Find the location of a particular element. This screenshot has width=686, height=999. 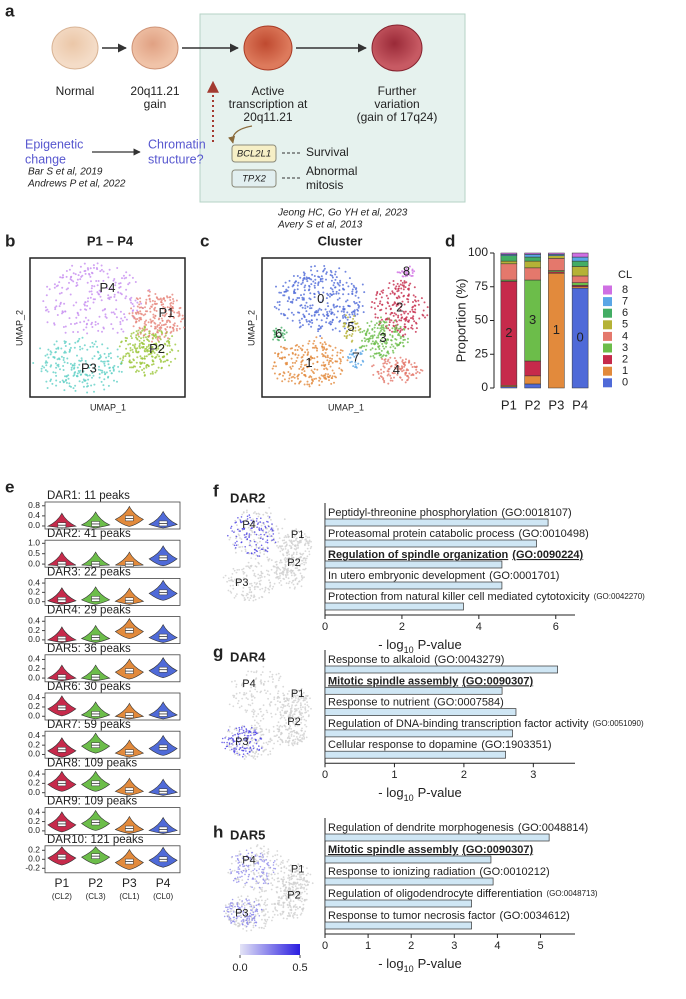

legend-label: 0 is located at coordinates (625, 383).